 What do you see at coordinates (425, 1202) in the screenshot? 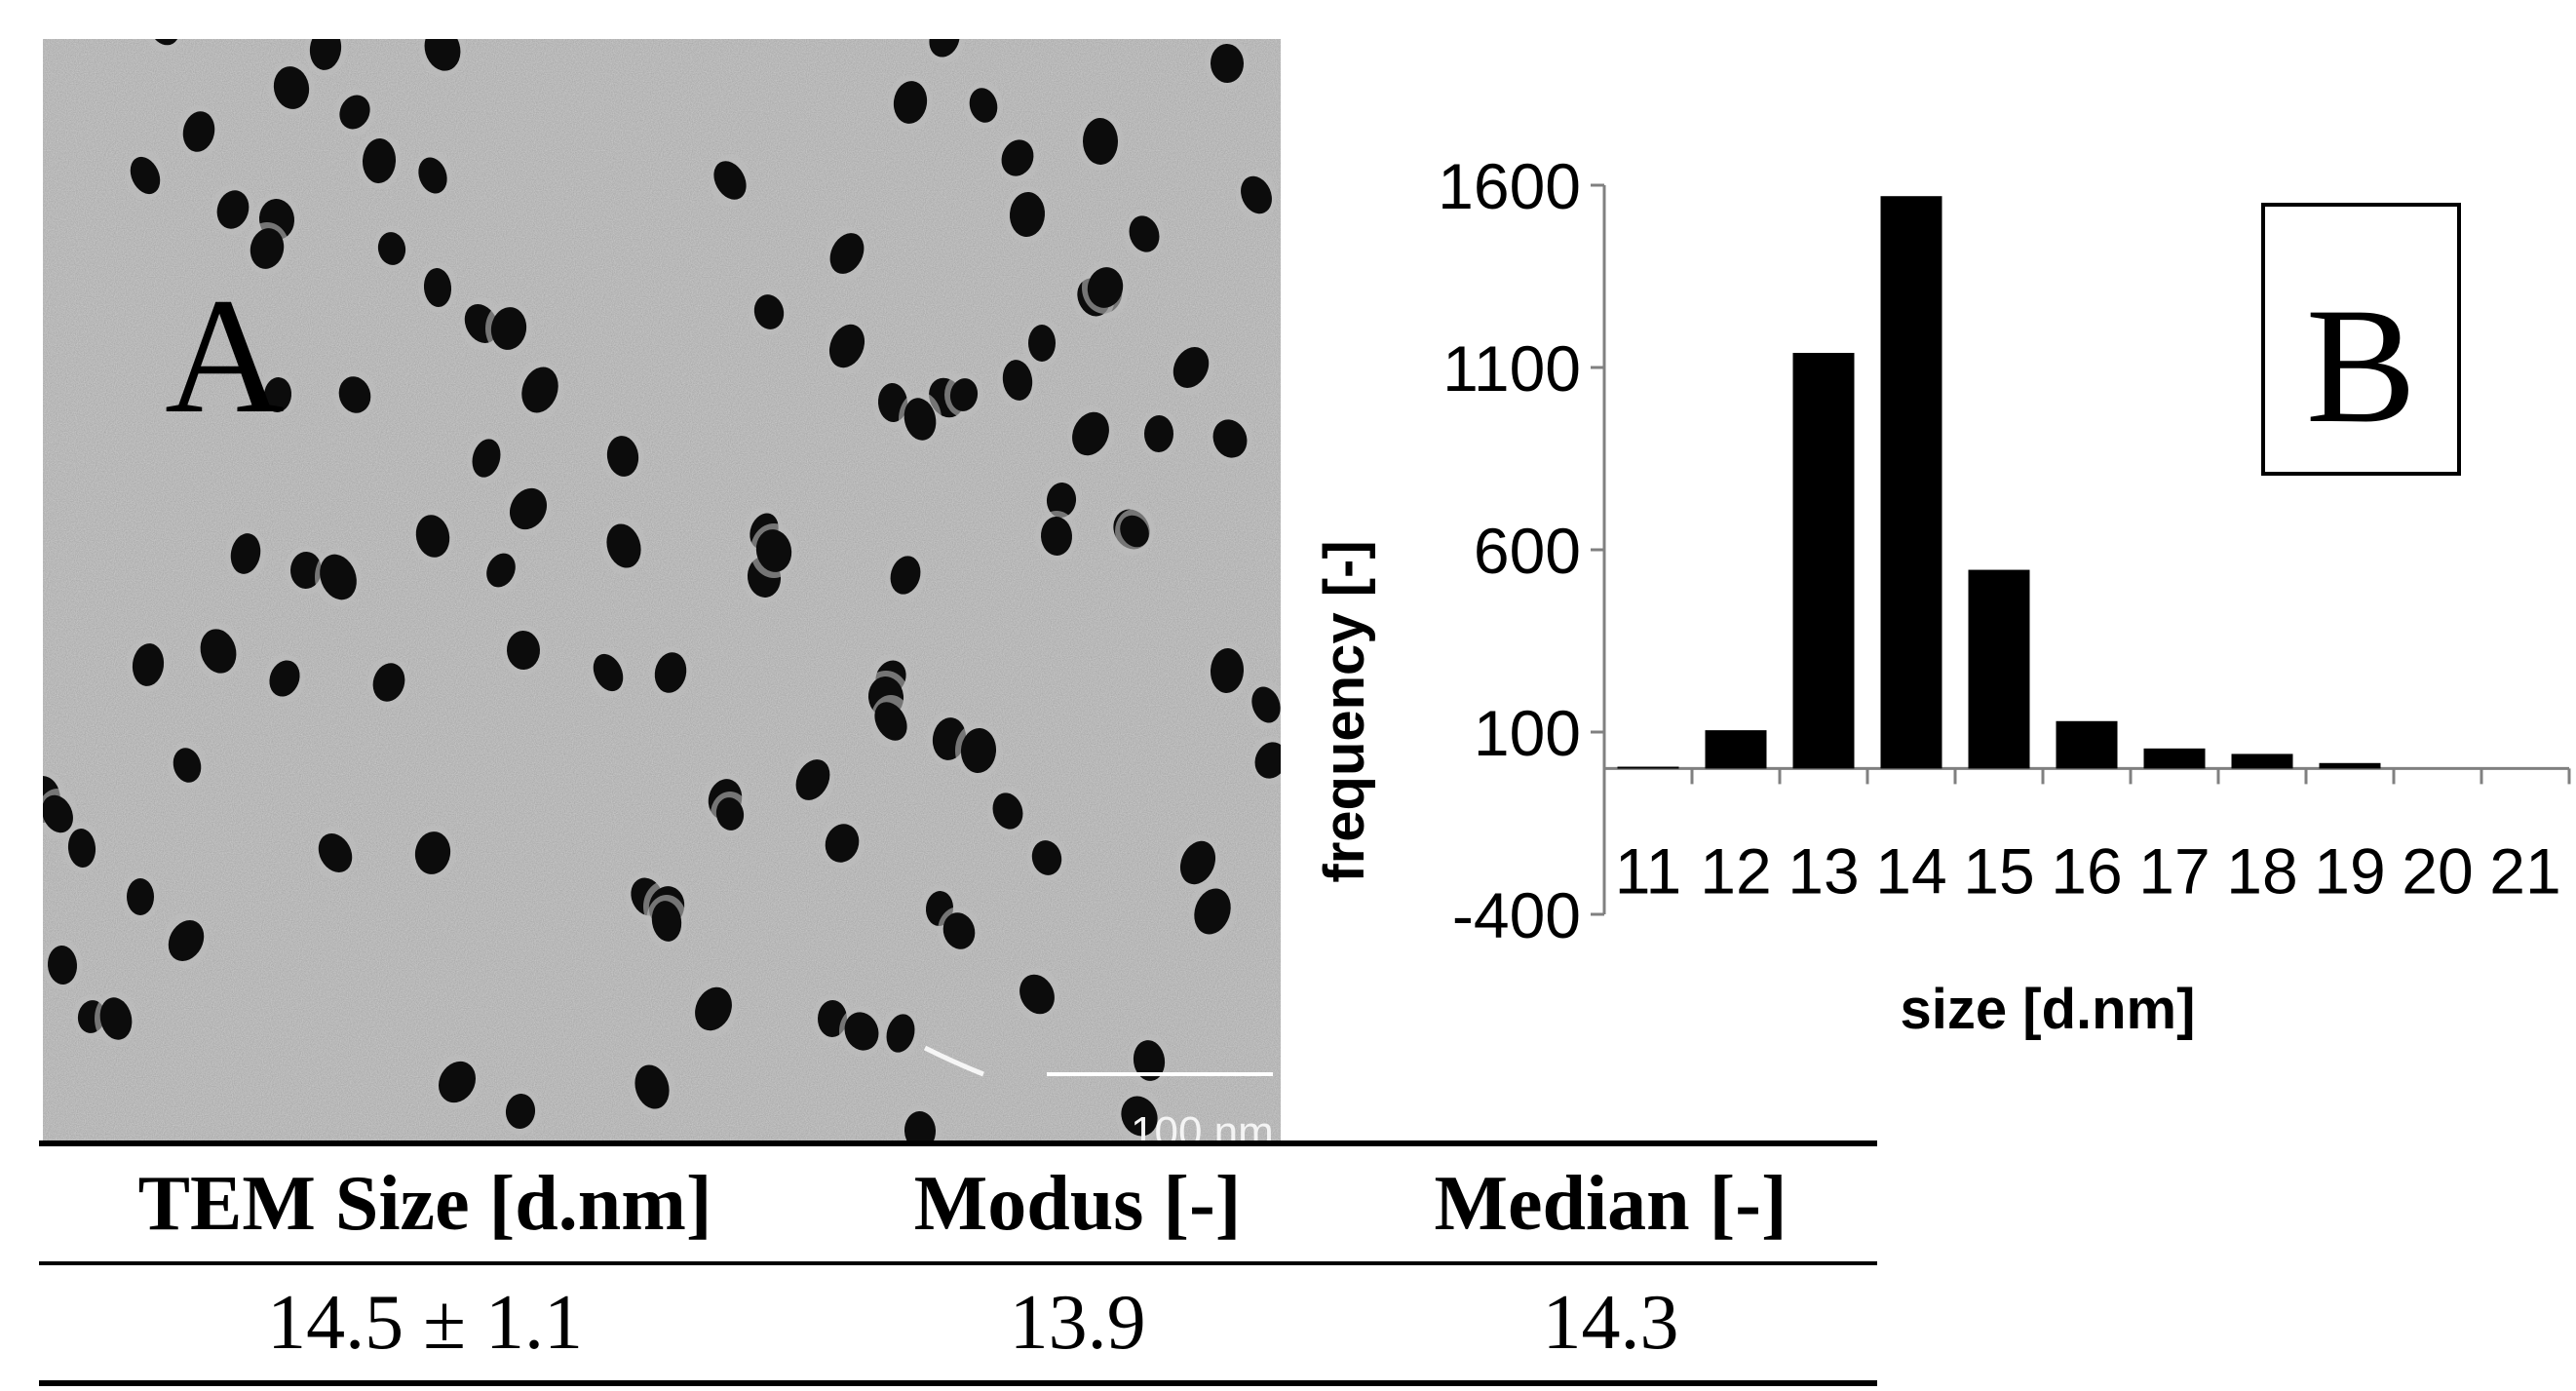
I see `header-tem-size: TEM Size [d.nm]` at bounding box center [425, 1202].